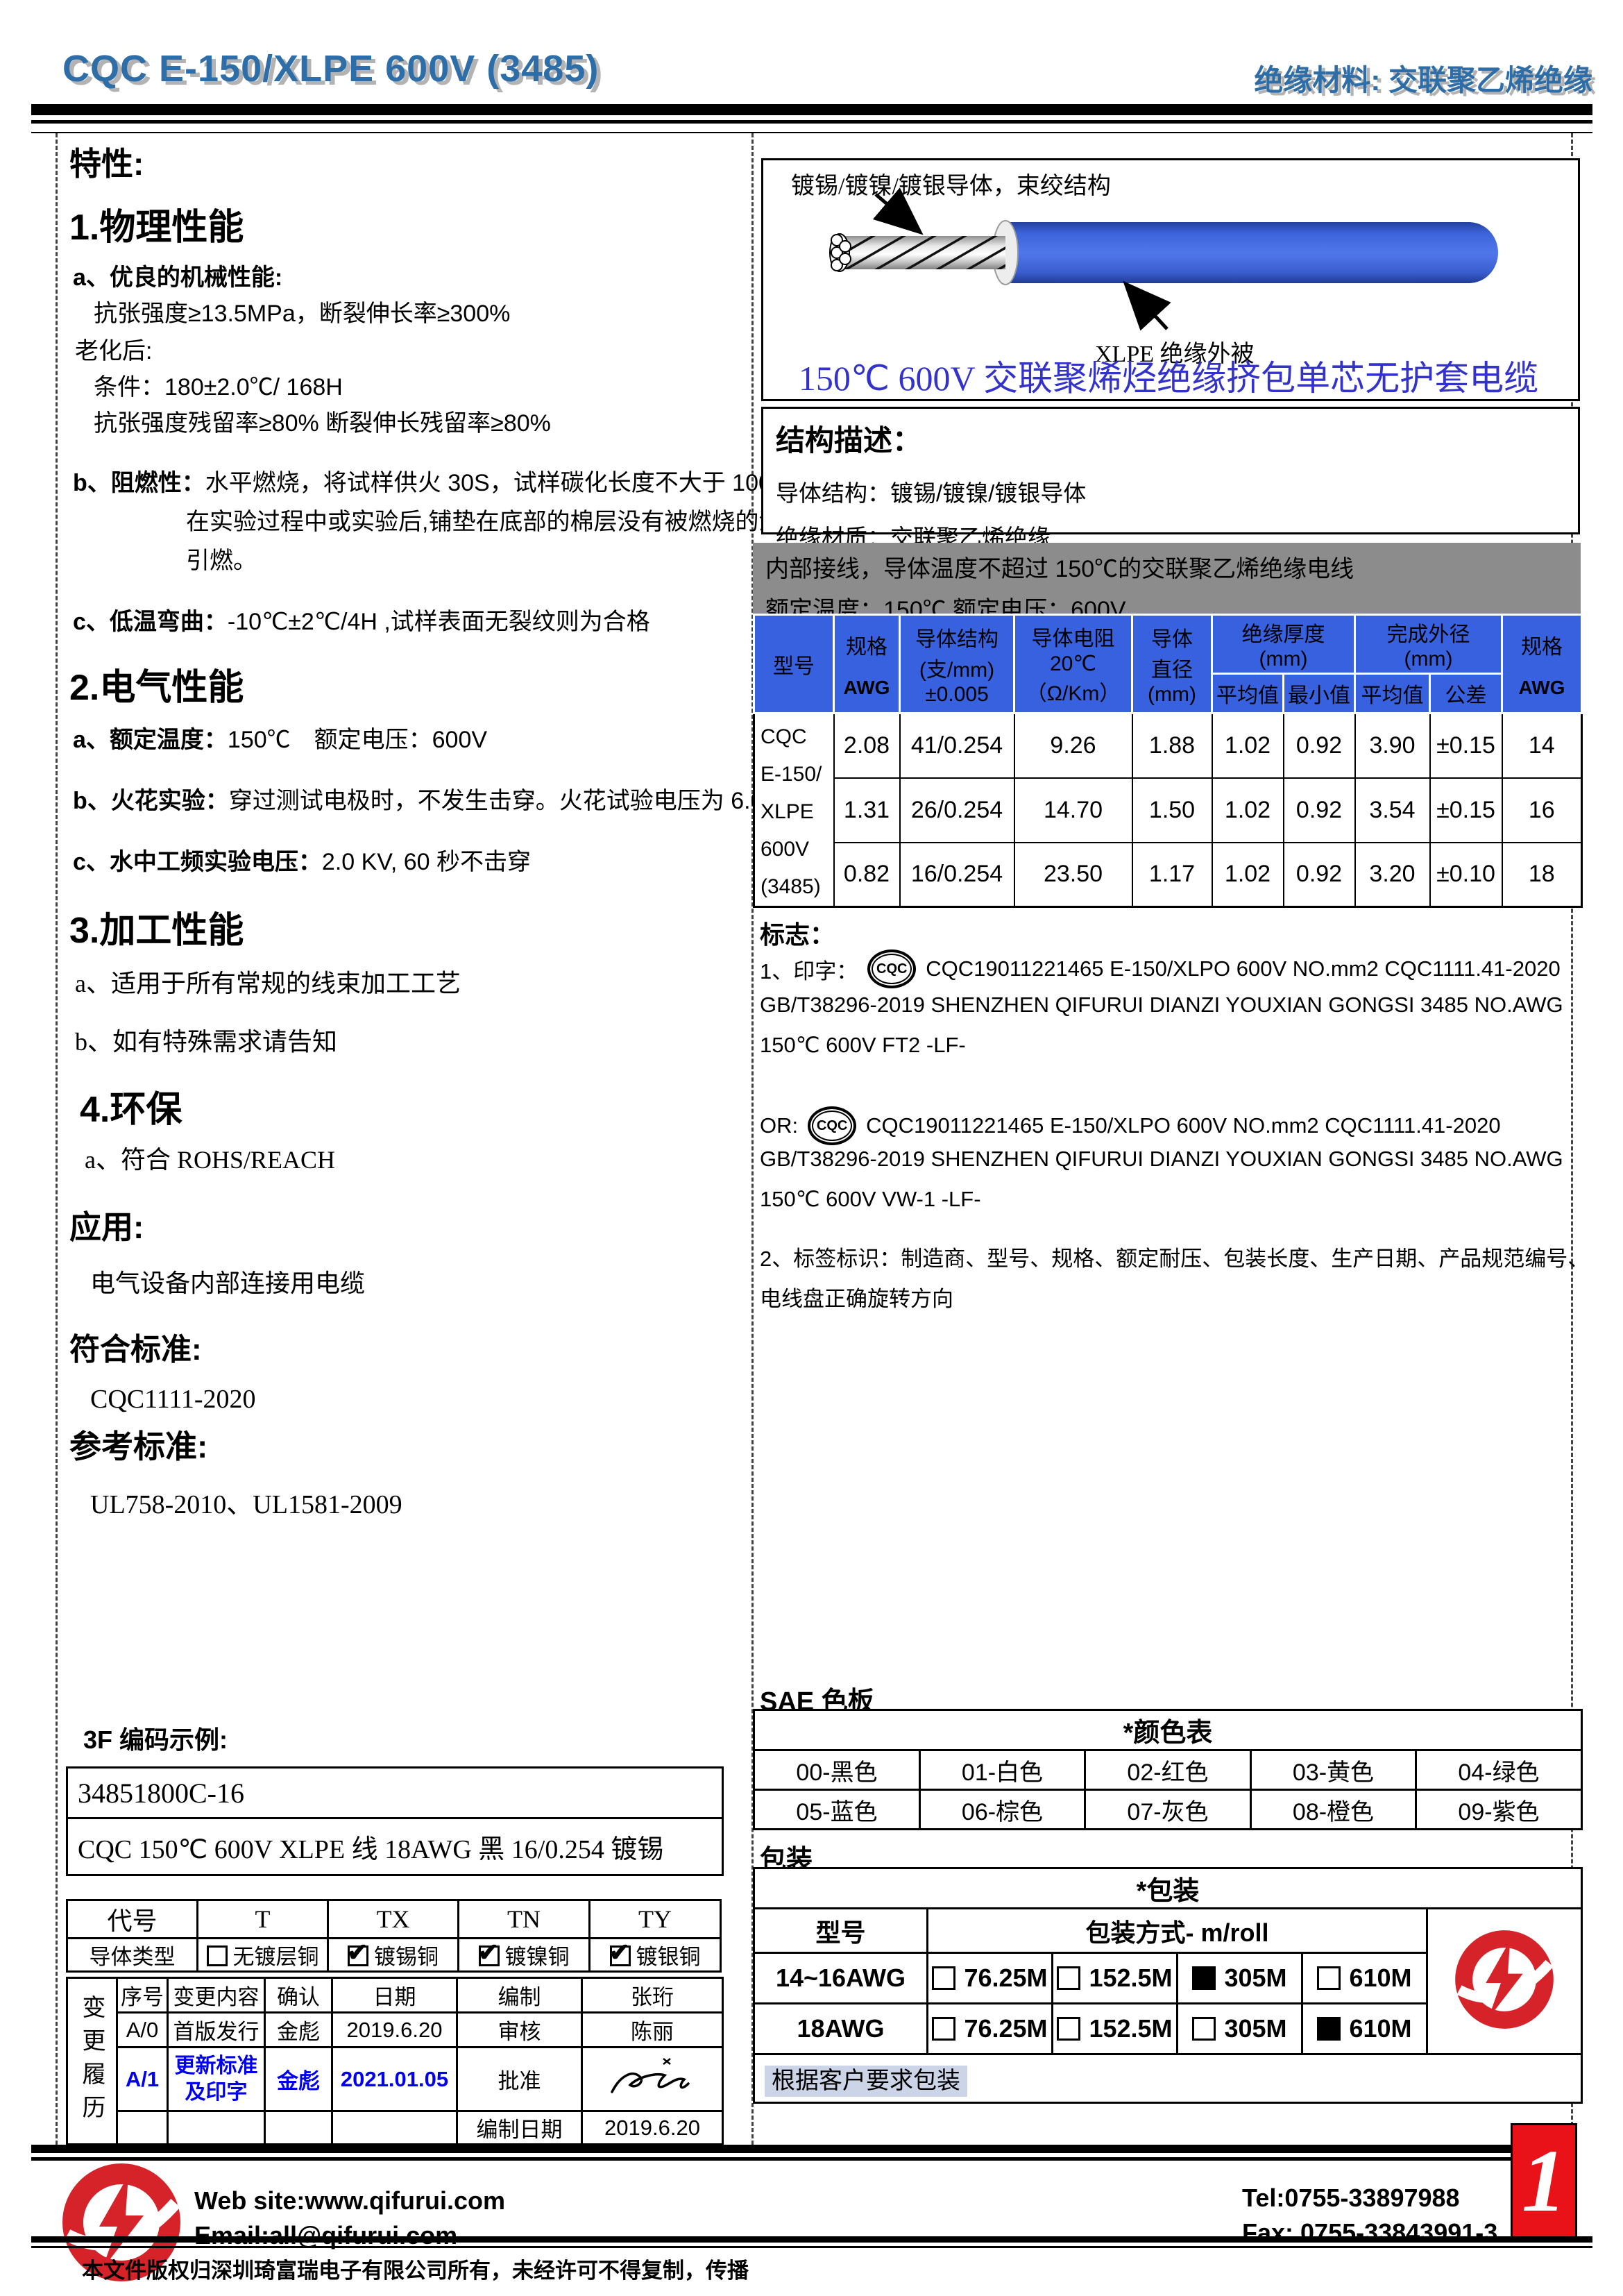  What do you see at coordinates (537, 1957) in the screenshot?
I see `conductor-option-label: 镀镍铜` at bounding box center [537, 1957].